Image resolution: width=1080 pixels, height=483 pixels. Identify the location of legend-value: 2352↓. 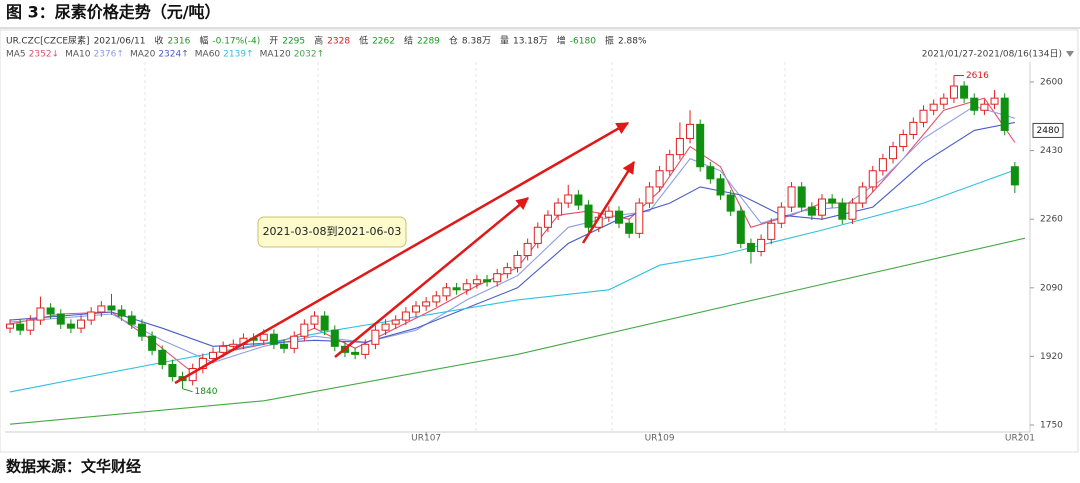
(44, 55).